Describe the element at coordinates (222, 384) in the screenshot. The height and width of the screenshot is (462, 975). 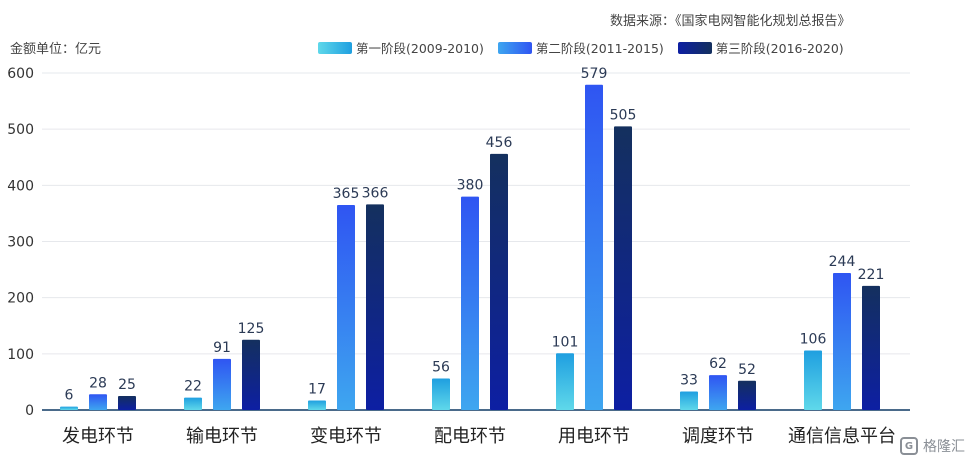
I see `bar-输电环节-series2` at that location.